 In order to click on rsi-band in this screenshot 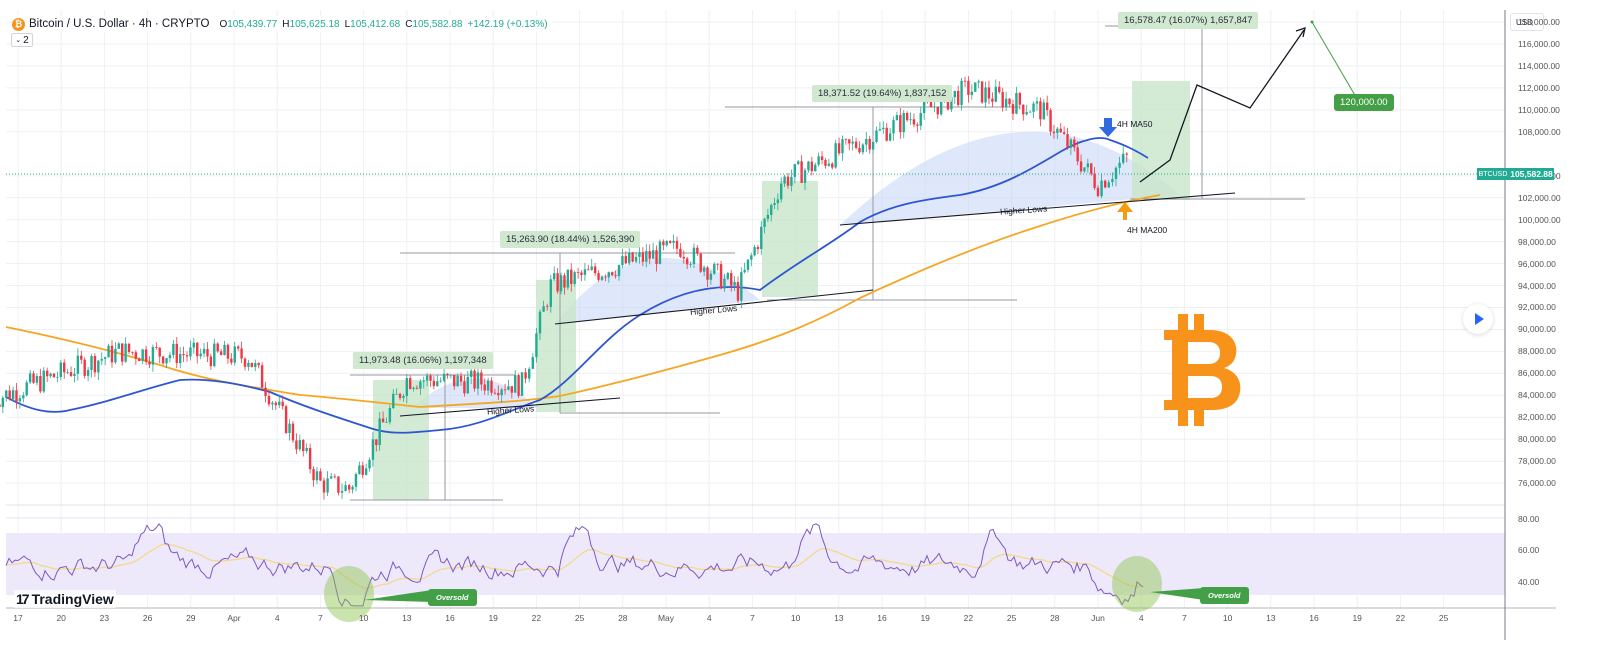, I will do `click(755, 564)`.